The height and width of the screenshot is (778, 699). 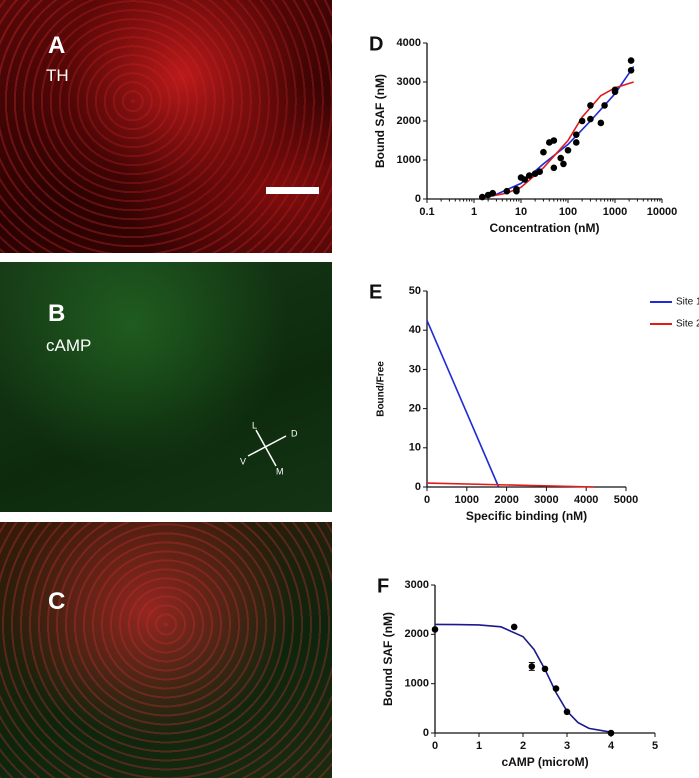 I want to click on panel-label: B, so click(x=57, y=313).